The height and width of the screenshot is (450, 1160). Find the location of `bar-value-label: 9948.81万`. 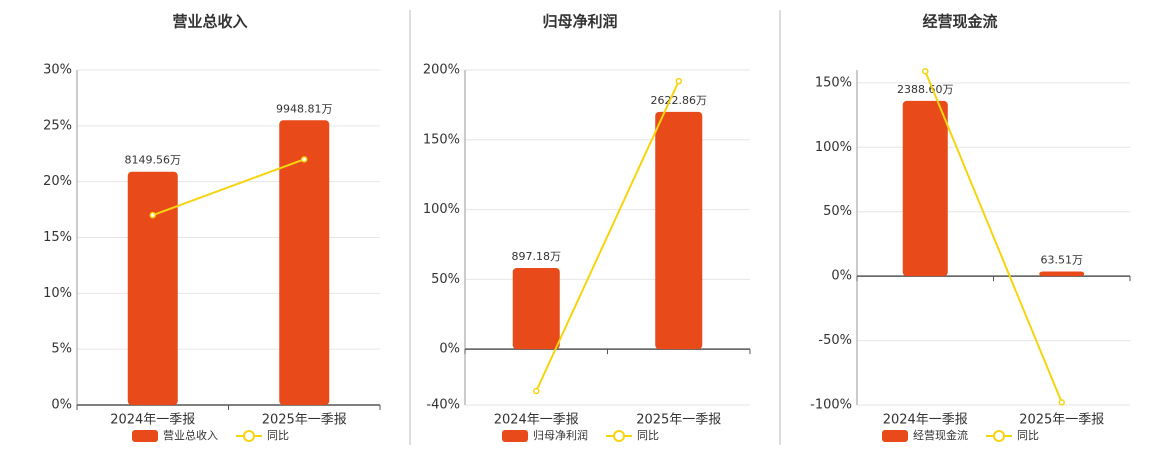

bar-value-label: 9948.81万 is located at coordinates (304, 108).